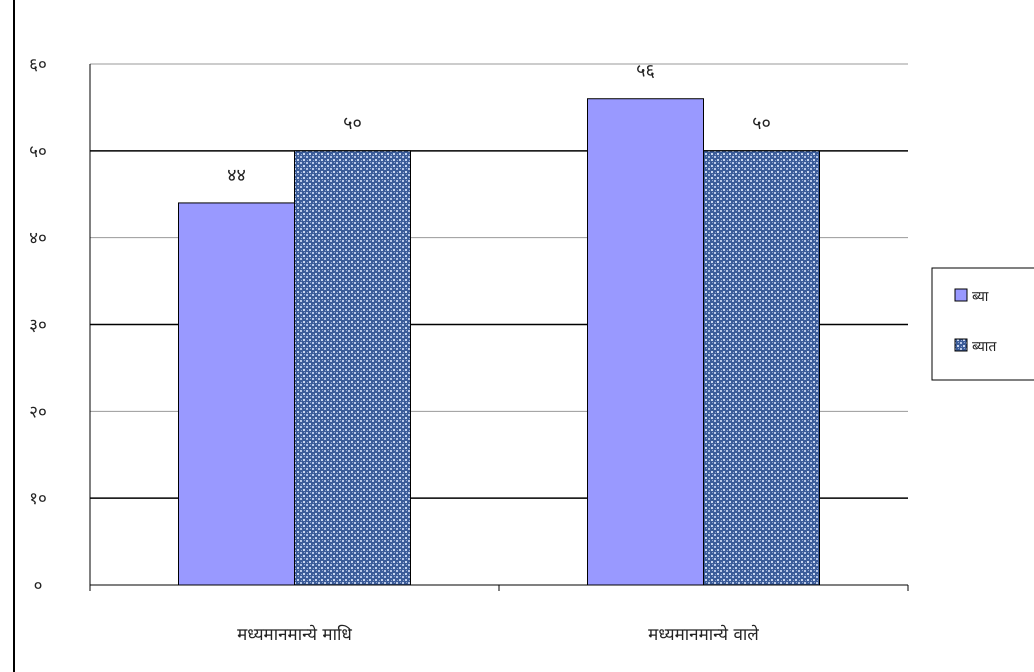 The image size is (1034, 672). I want to click on y-tick-label: १०, so click(38, 499).